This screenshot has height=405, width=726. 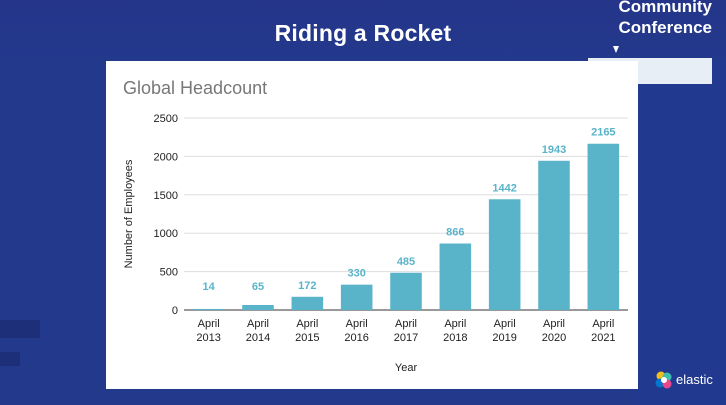 I want to click on data-label: 65, so click(x=258, y=287).